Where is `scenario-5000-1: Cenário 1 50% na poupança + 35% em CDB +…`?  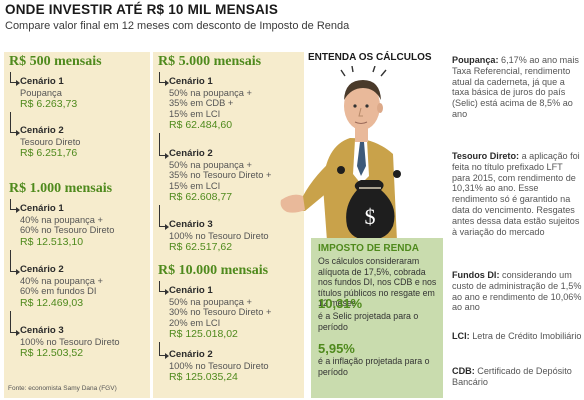
scenario-5000-1: Cenário 1 50% na poupança + 35% em CDB +… is located at coordinates (210, 104).